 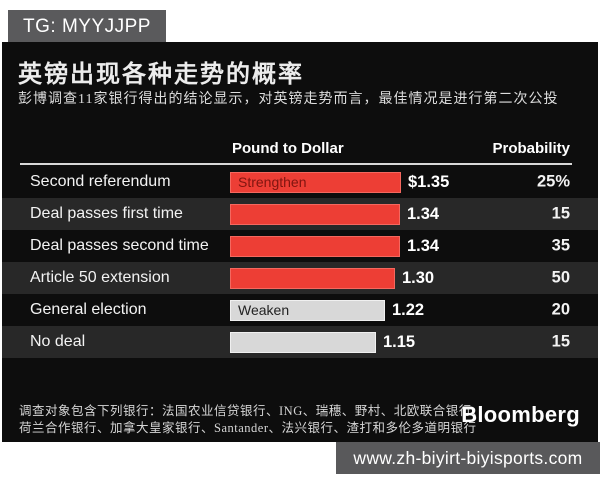 I want to click on bar-cell: 1.15, so click(x=322, y=342).